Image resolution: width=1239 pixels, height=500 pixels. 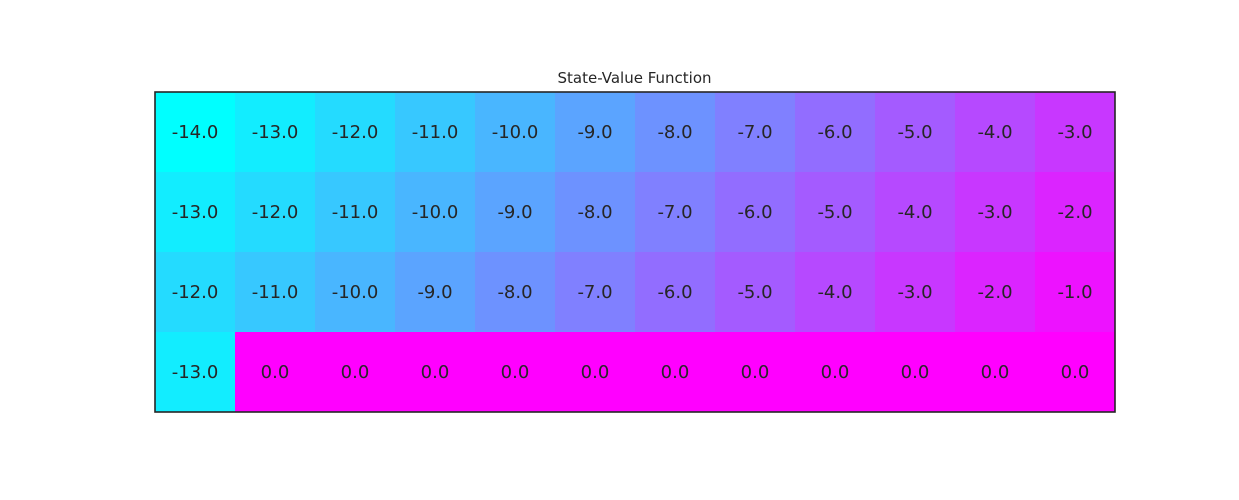 I want to click on cell-value-label-r2-c11: -1.0, so click(x=1074, y=292).